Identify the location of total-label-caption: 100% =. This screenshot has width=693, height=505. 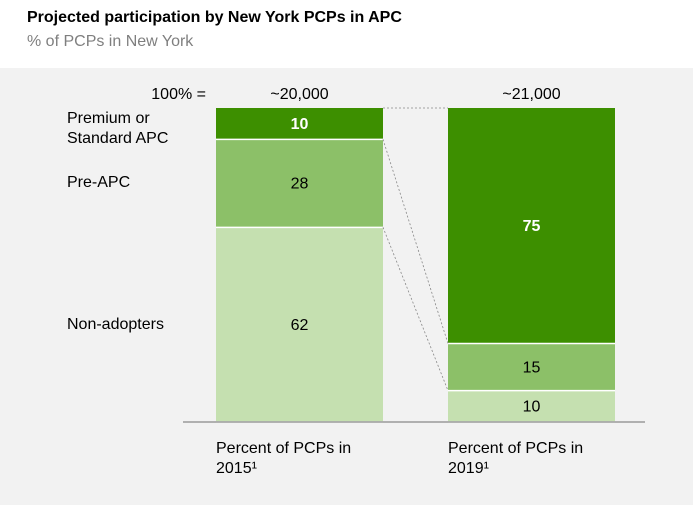
(178, 94).